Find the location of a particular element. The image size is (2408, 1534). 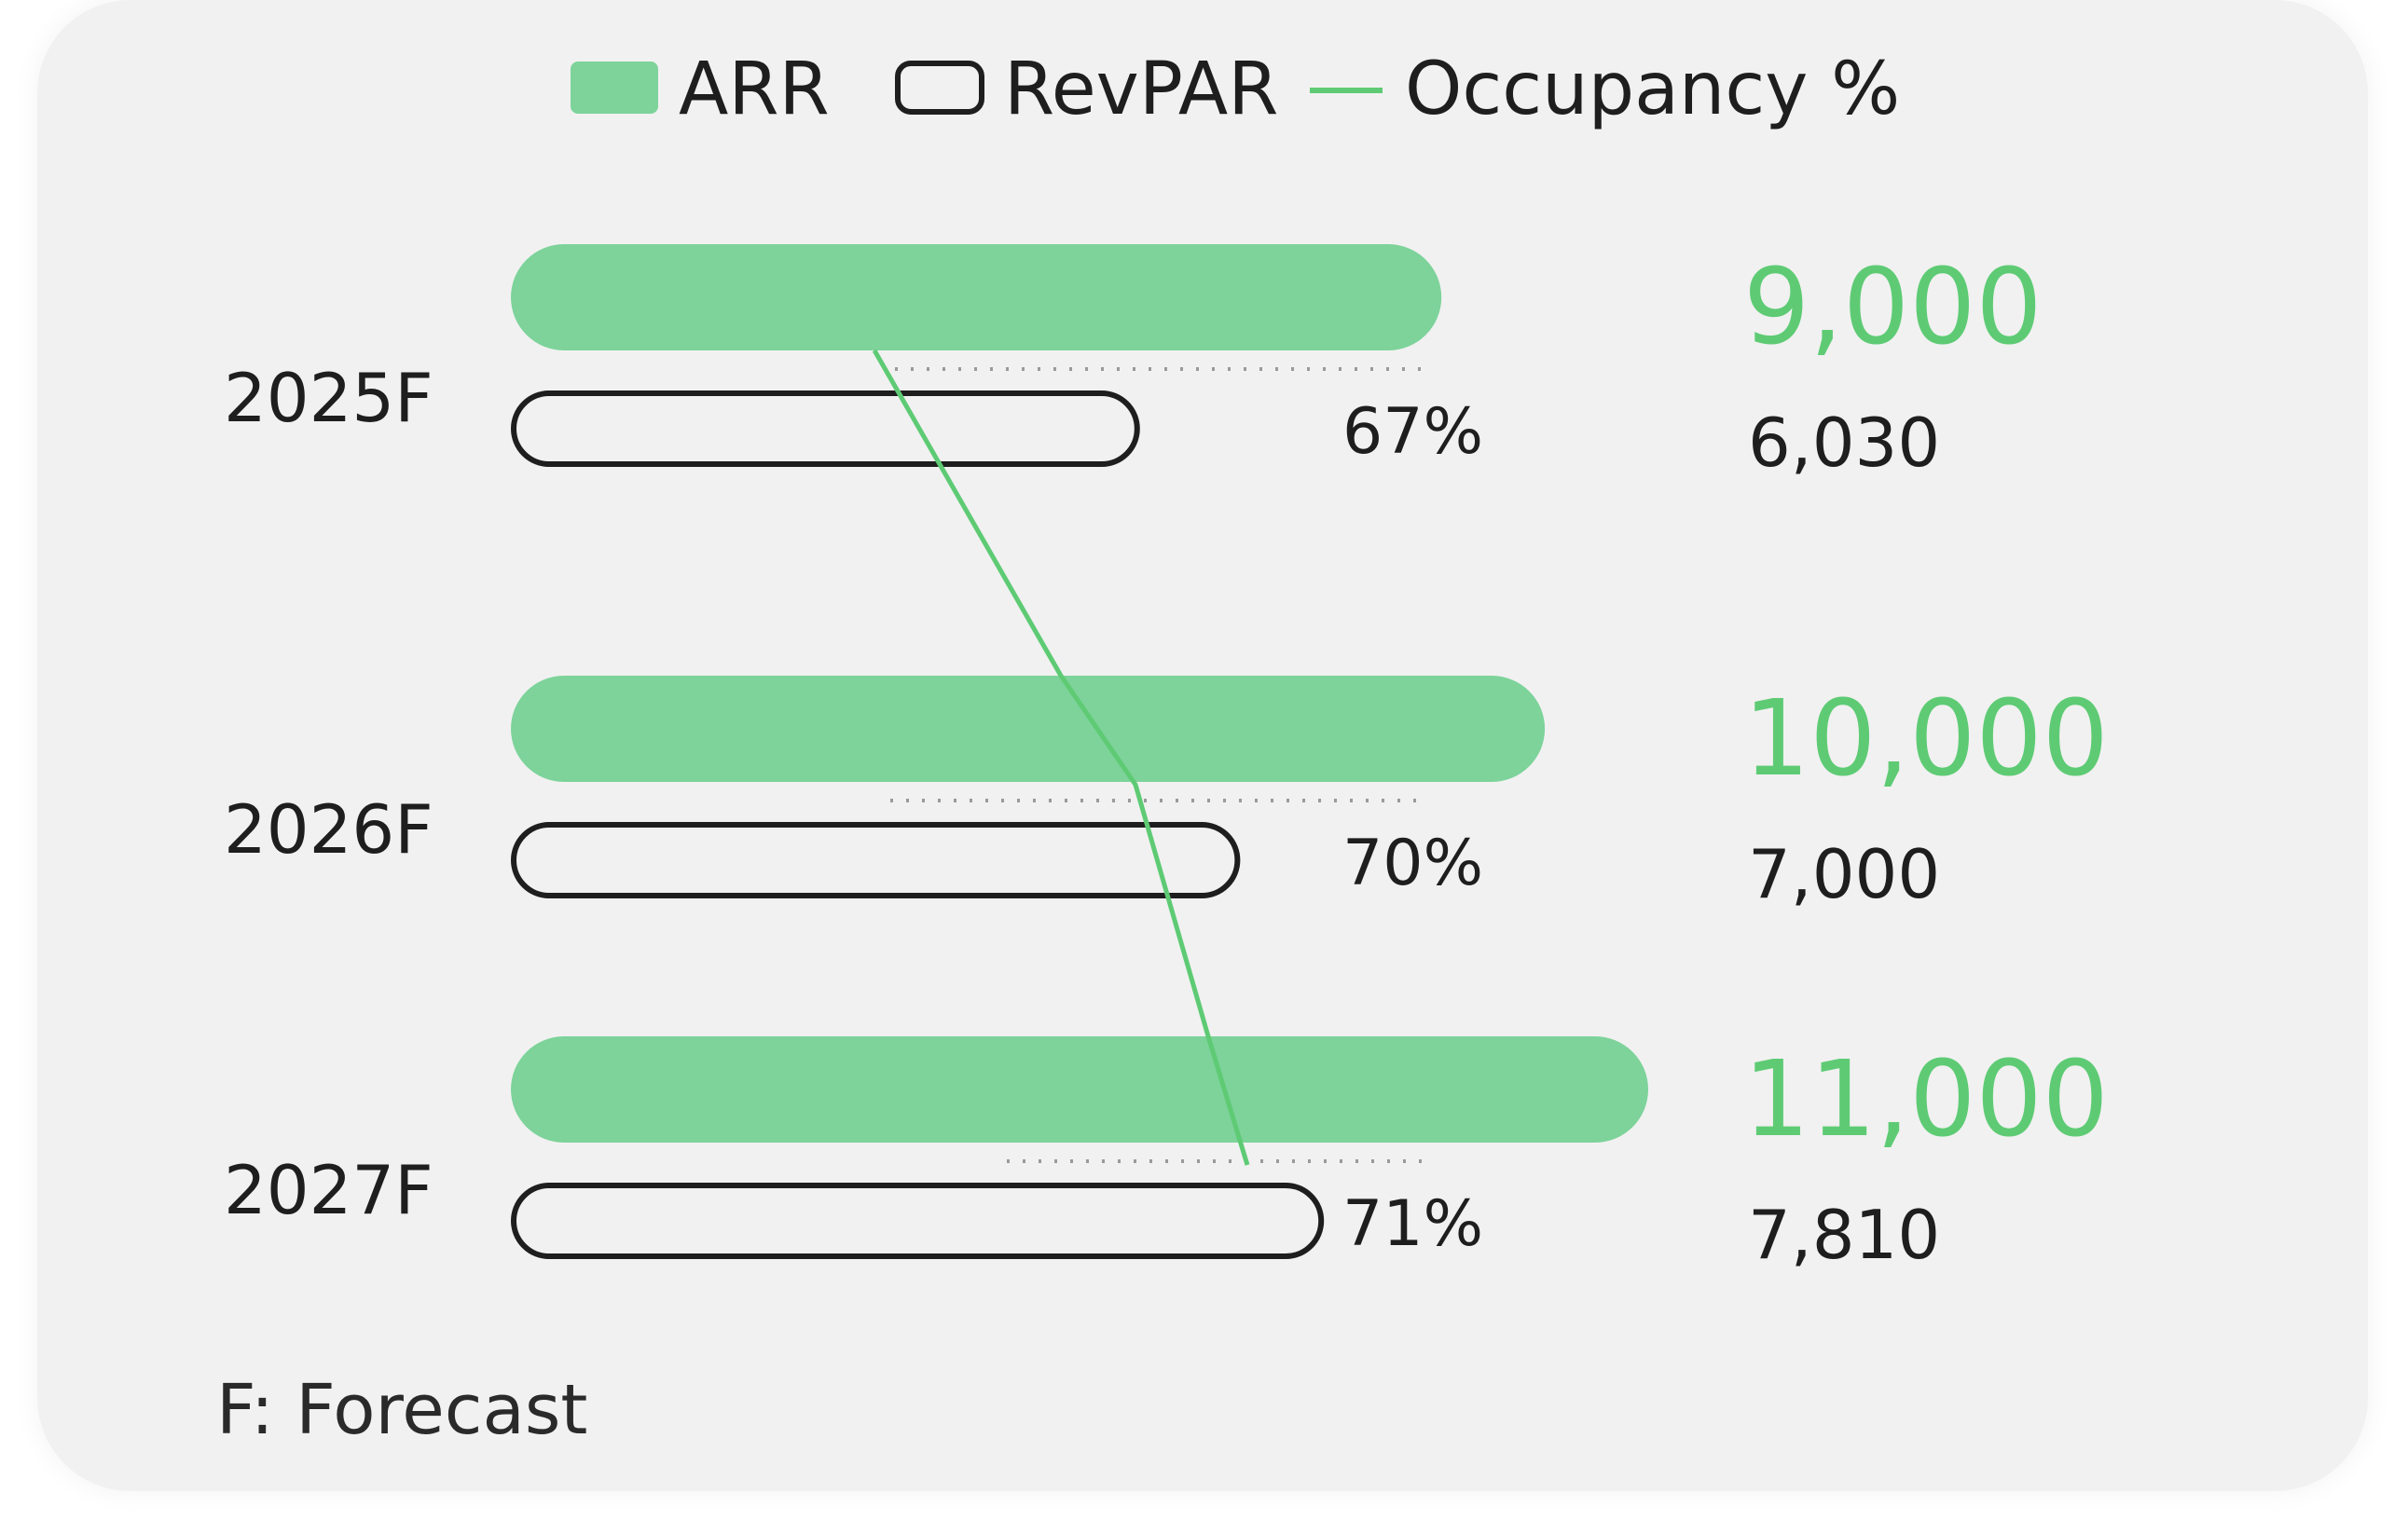

legend-swatch-revpar is located at coordinates (939, 88).